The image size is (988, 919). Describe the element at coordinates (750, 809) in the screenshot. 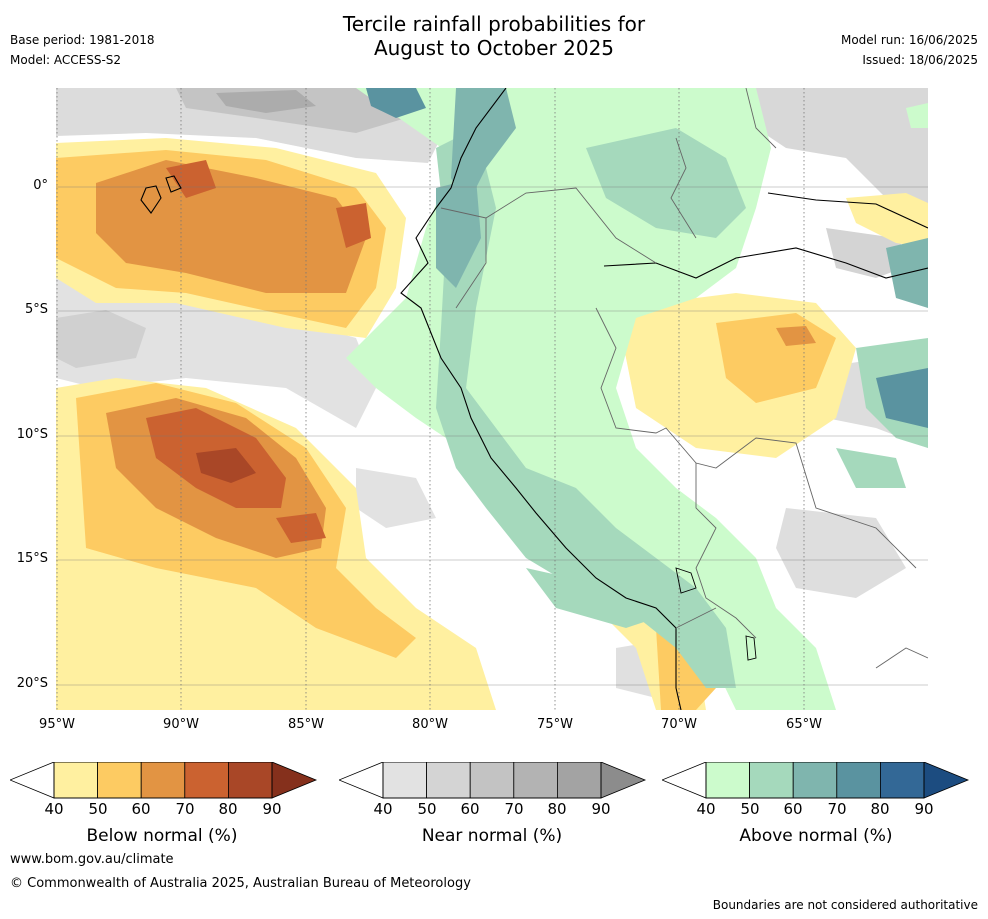

I see `above-tick-50: 50` at that location.